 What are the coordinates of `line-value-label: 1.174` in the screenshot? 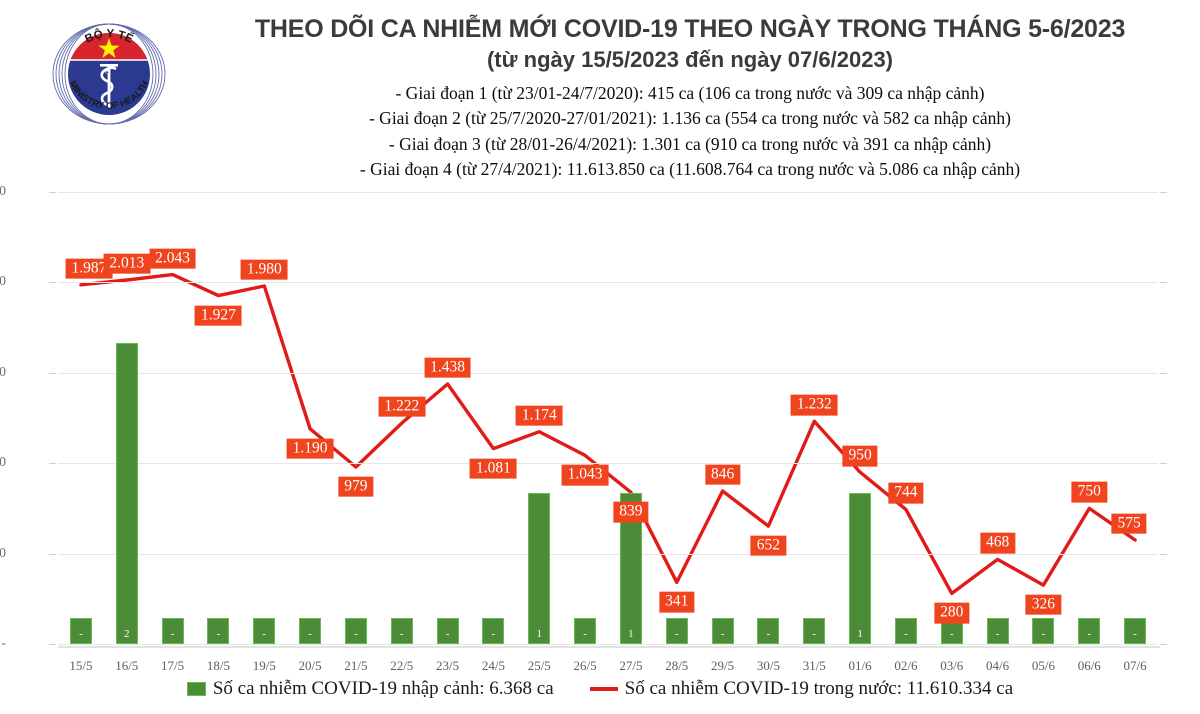 It's located at (539, 415).